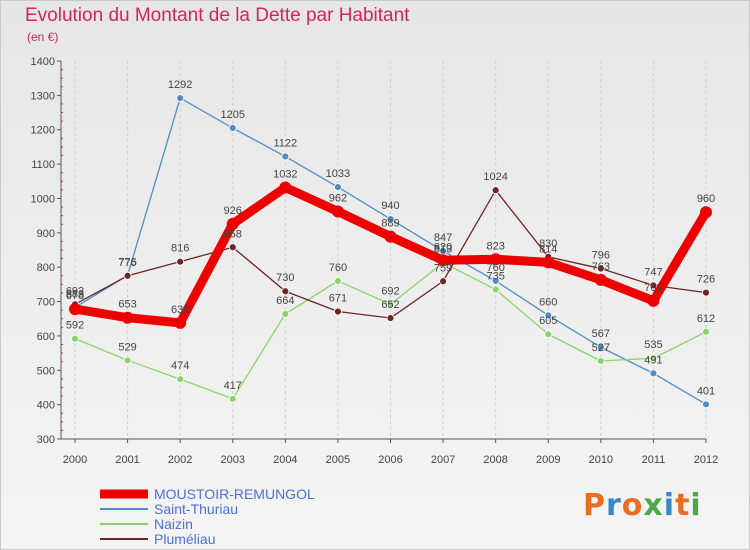  Describe the element at coordinates (233, 211) in the screenshot. I see `data-label: 926` at that location.